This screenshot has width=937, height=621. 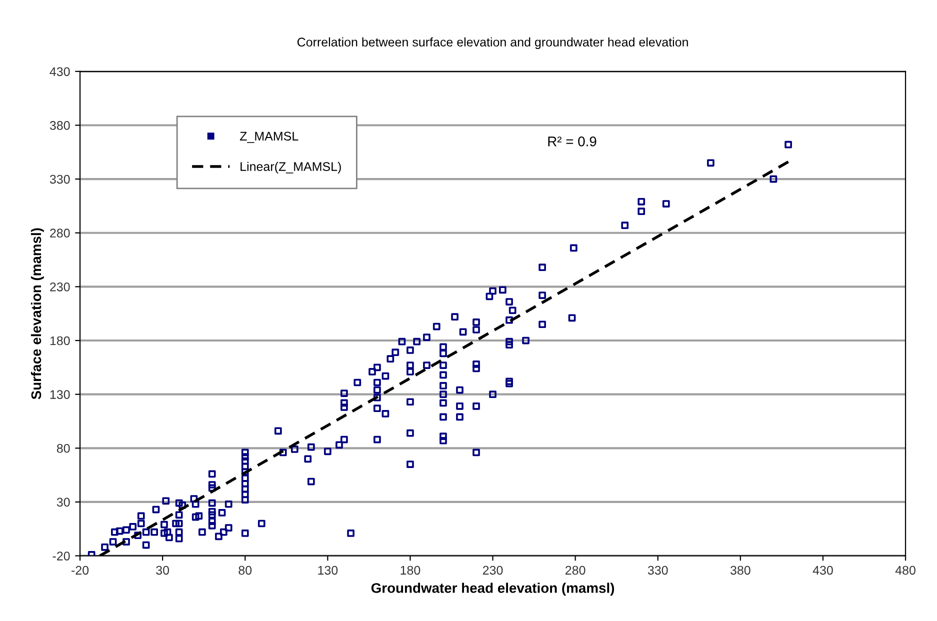 What do you see at coordinates (60, 341) in the screenshot?
I see `y-tick-label: 180` at bounding box center [60, 341].